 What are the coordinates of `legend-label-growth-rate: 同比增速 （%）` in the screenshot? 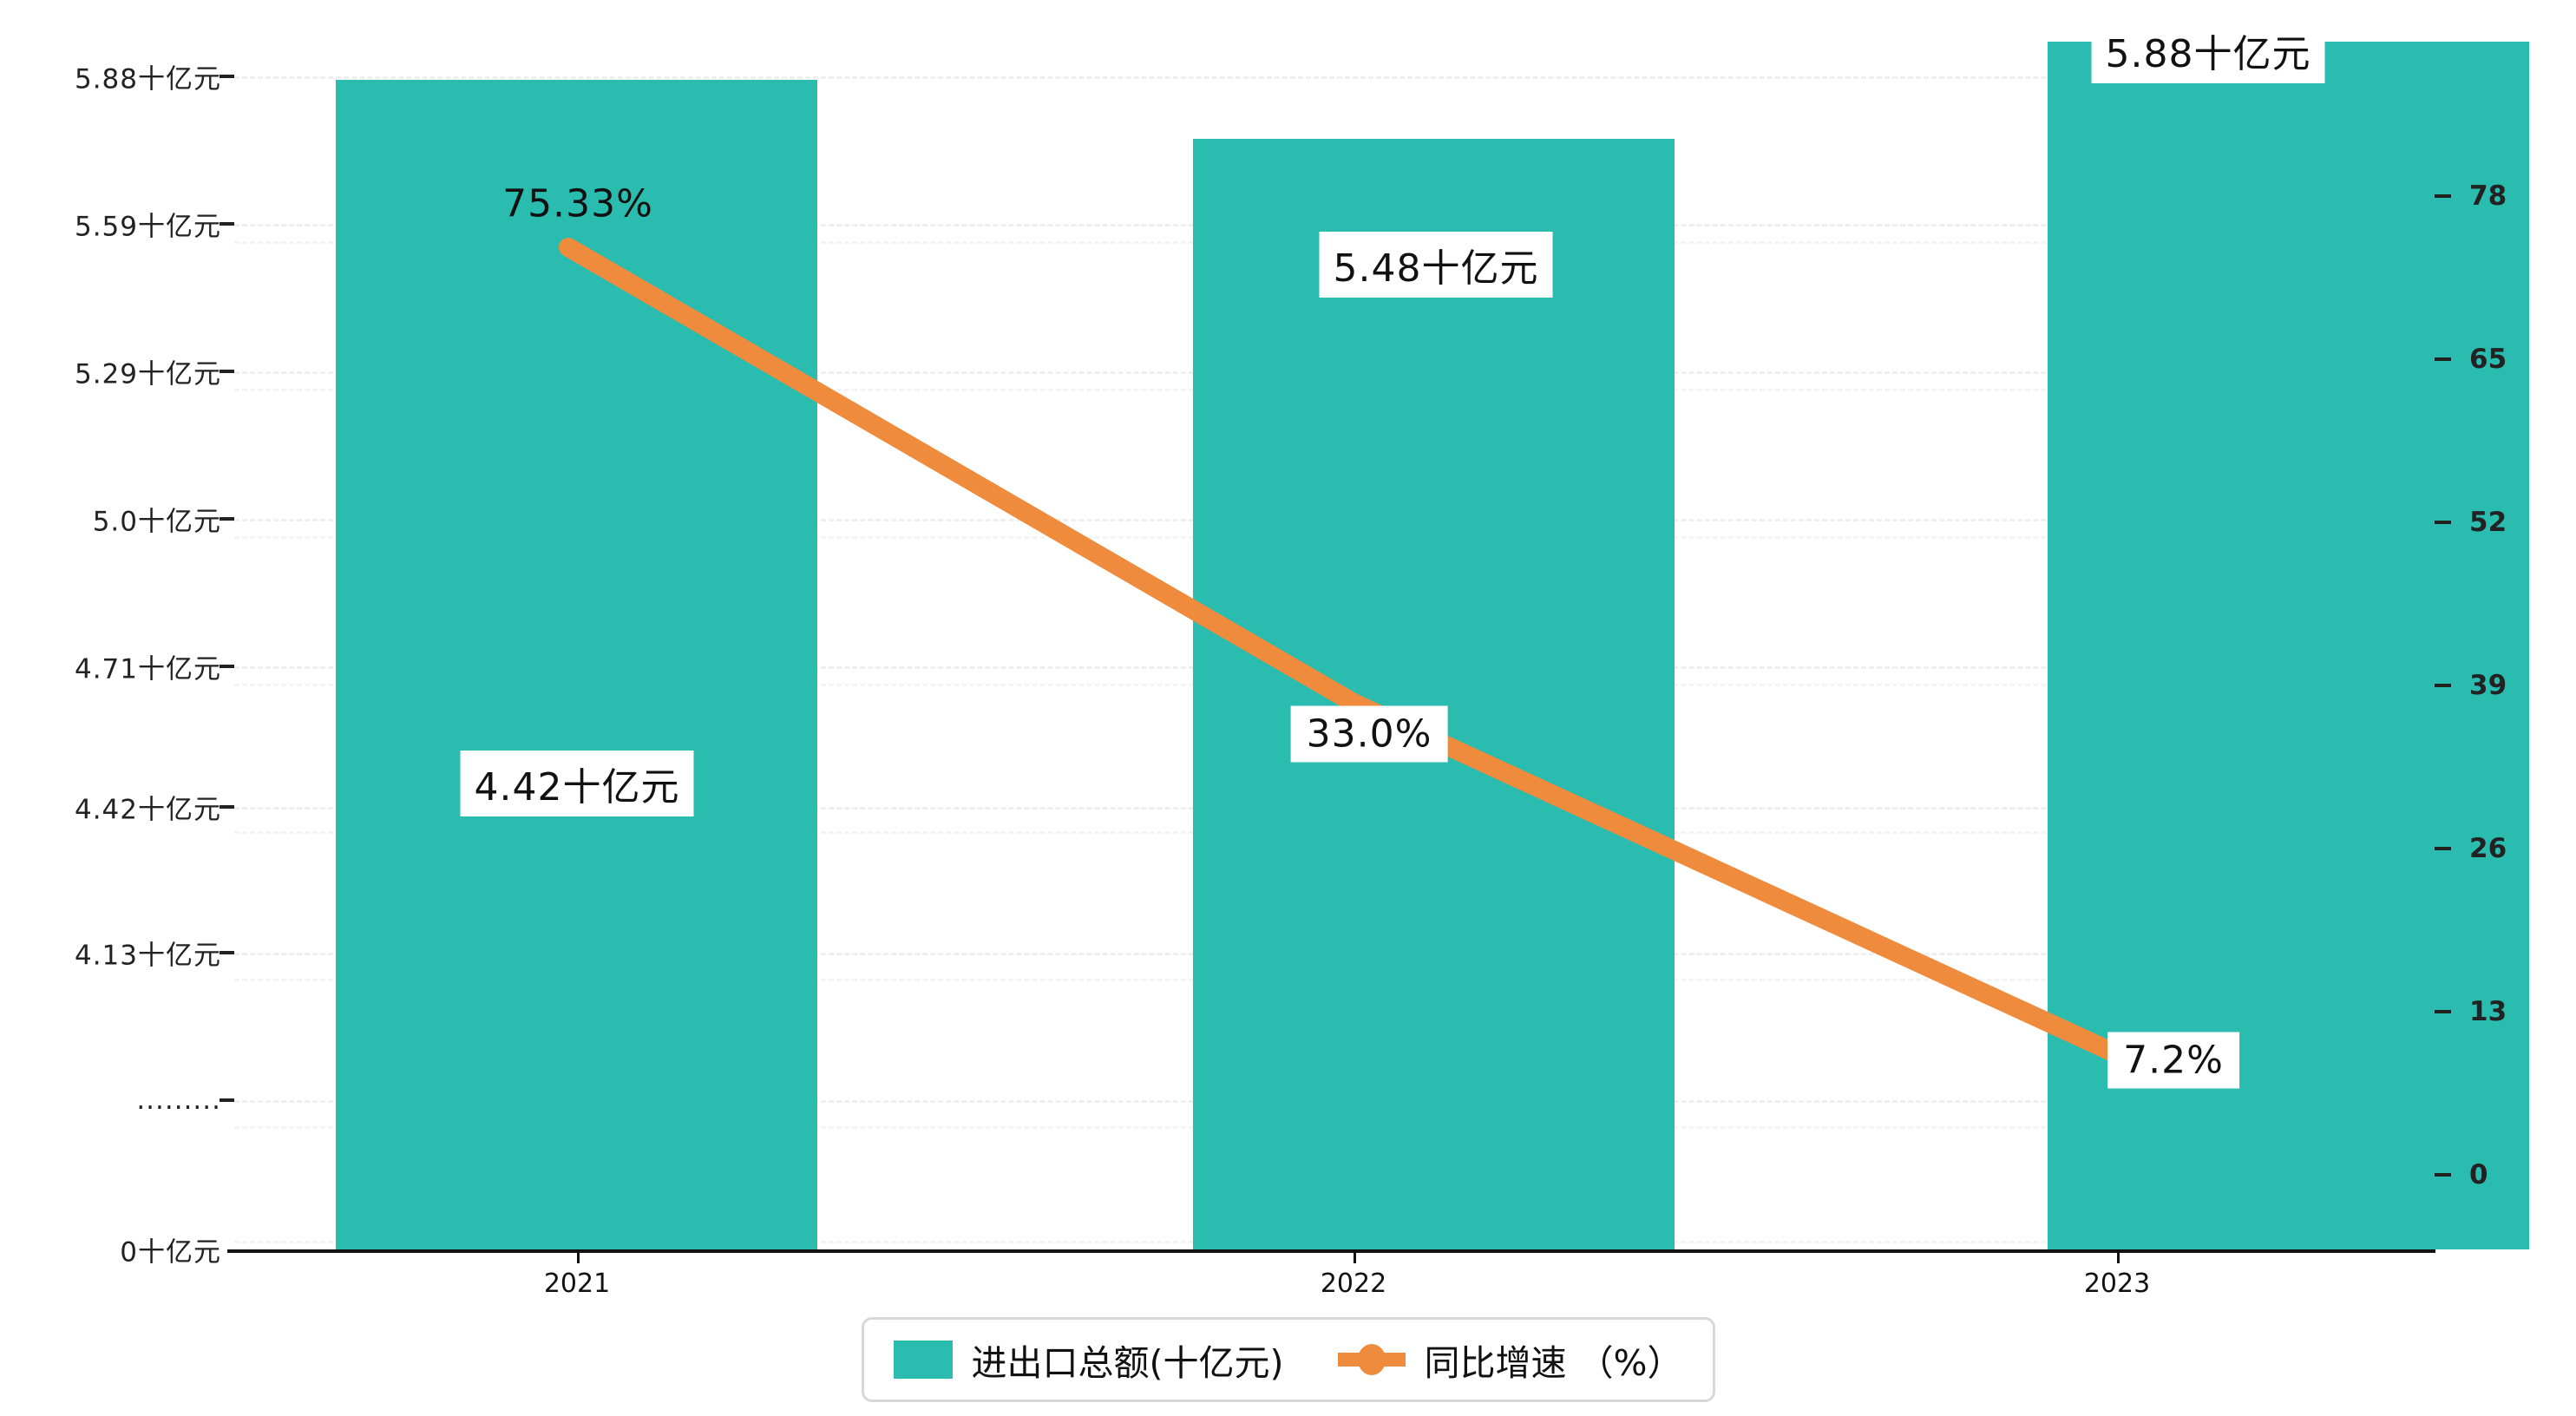 It's located at (1553, 1363).